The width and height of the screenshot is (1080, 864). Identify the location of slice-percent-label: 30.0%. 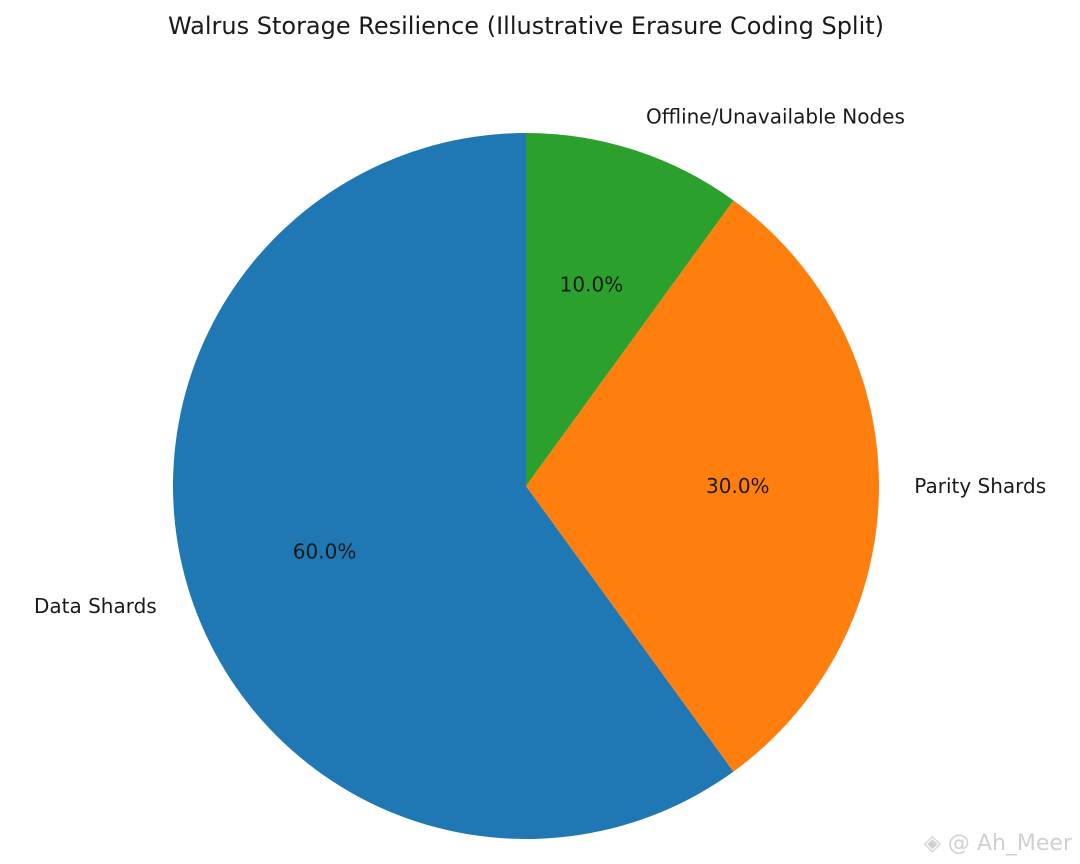
(738, 486).